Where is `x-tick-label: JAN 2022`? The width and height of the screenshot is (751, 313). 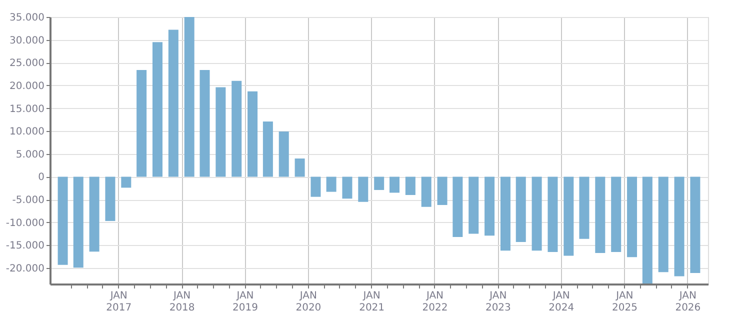
x-tick-label: JAN 2022 is located at coordinates (435, 301).